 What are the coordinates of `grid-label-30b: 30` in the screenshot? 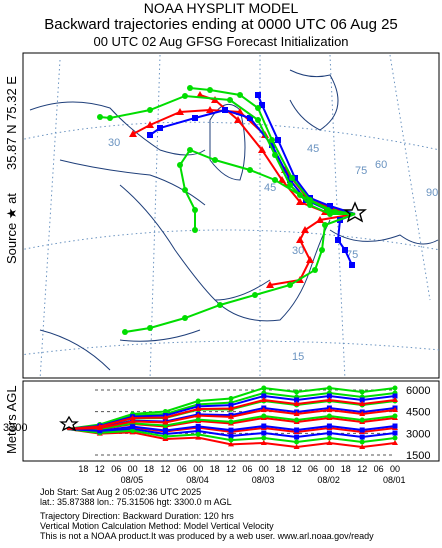 It's located at (298, 251).